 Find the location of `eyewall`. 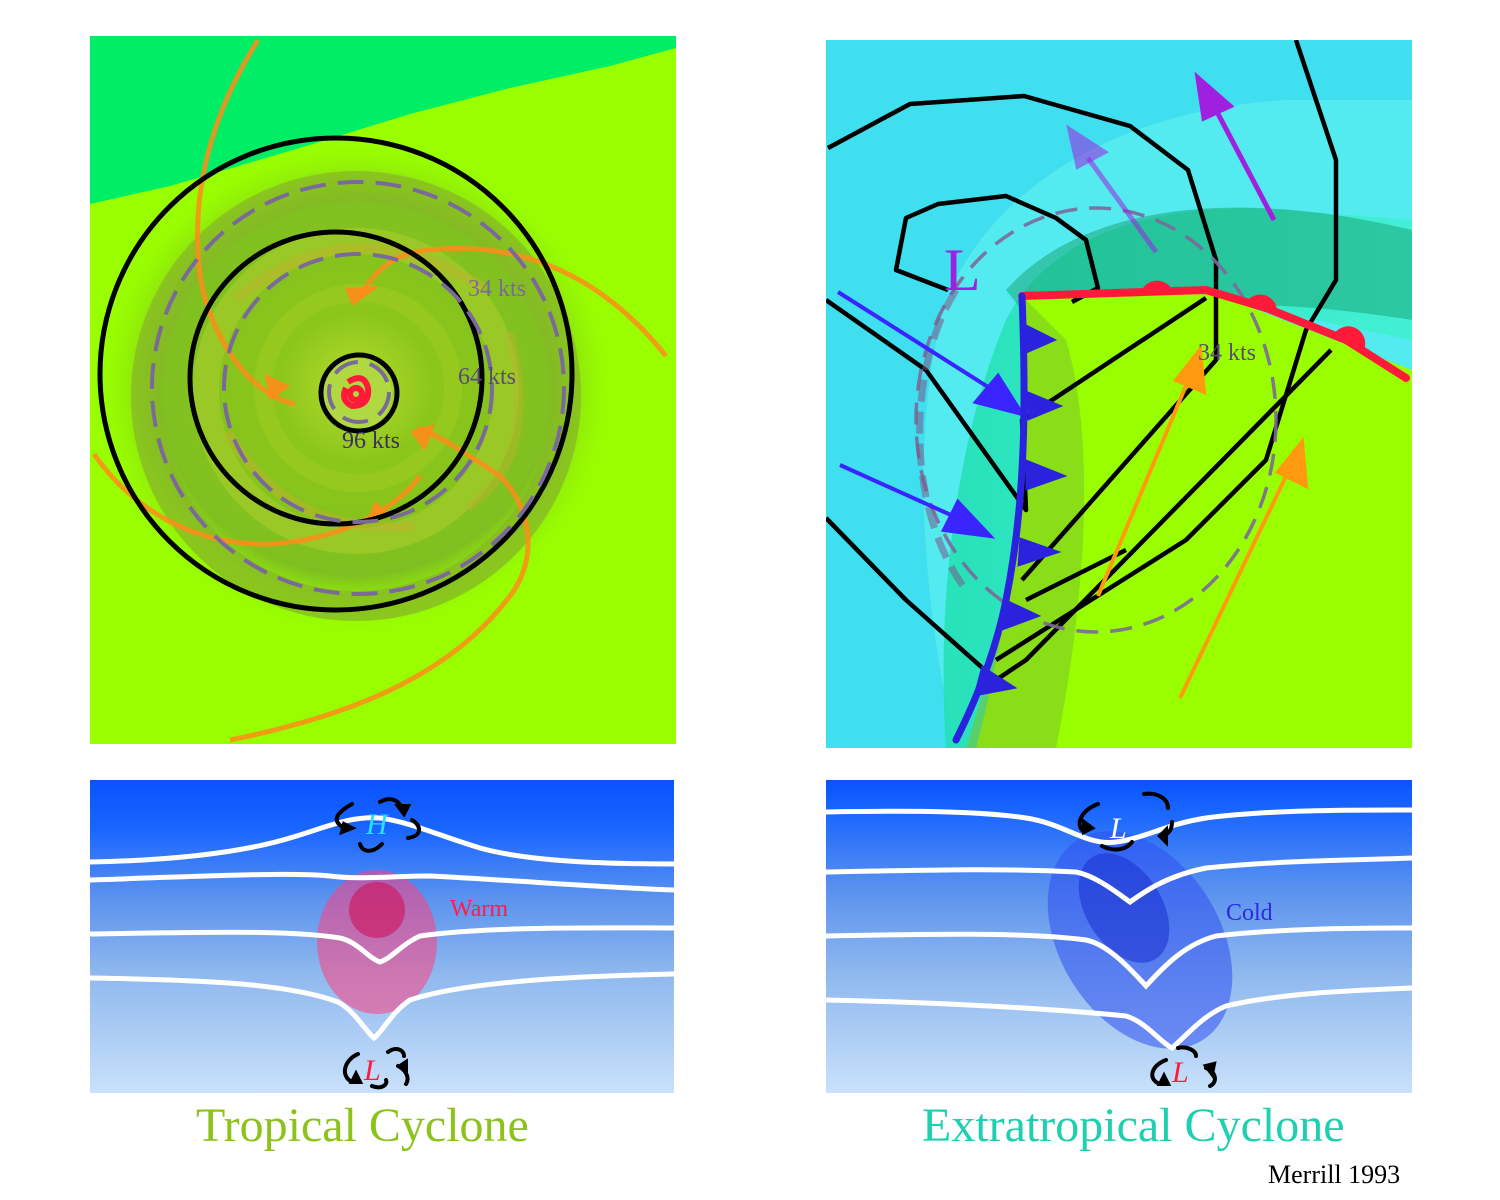

eyewall is located at coordinates (356, 392).